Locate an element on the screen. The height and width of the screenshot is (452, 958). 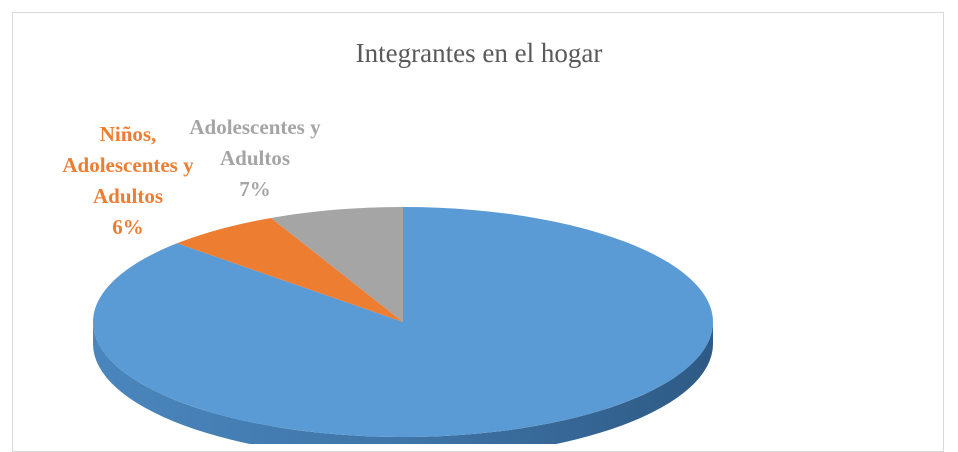
slice-category: Adolescentes y Adultos is located at coordinates (255, 142).